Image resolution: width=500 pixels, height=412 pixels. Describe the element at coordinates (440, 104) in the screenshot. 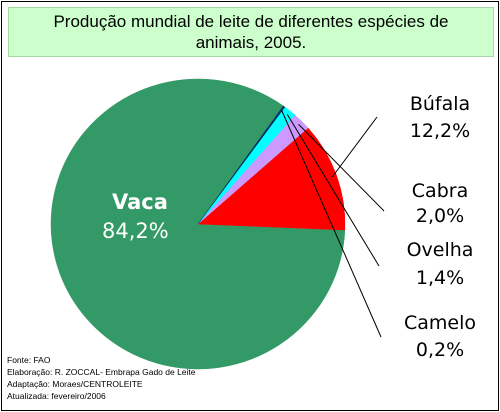

I see `slice-label-bufala: Búfala` at that location.